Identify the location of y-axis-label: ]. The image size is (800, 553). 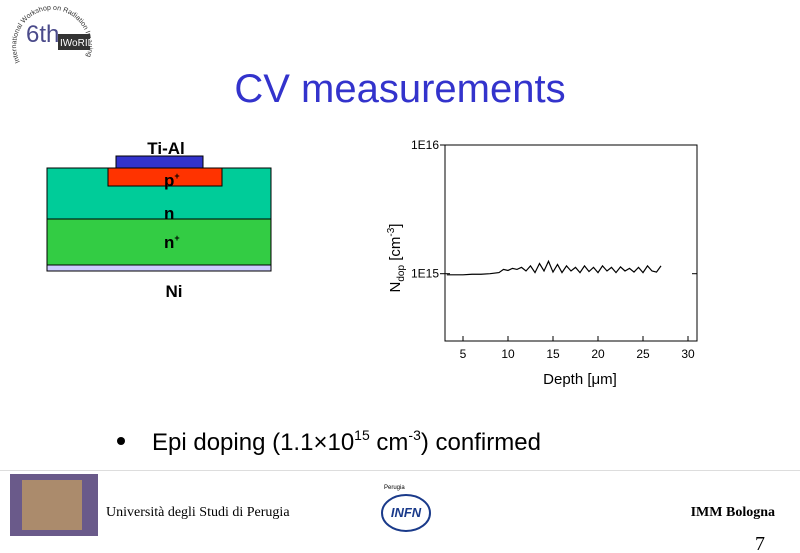
(395, 226).